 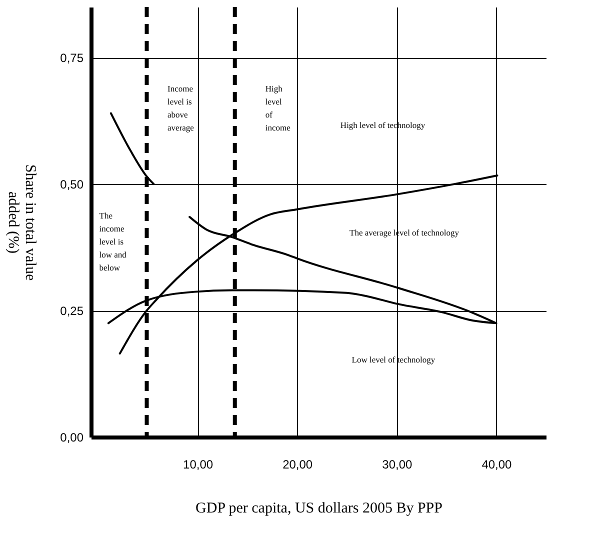 What do you see at coordinates (72, 185) in the screenshot?
I see `y-tick-label: 0,50` at bounding box center [72, 185].